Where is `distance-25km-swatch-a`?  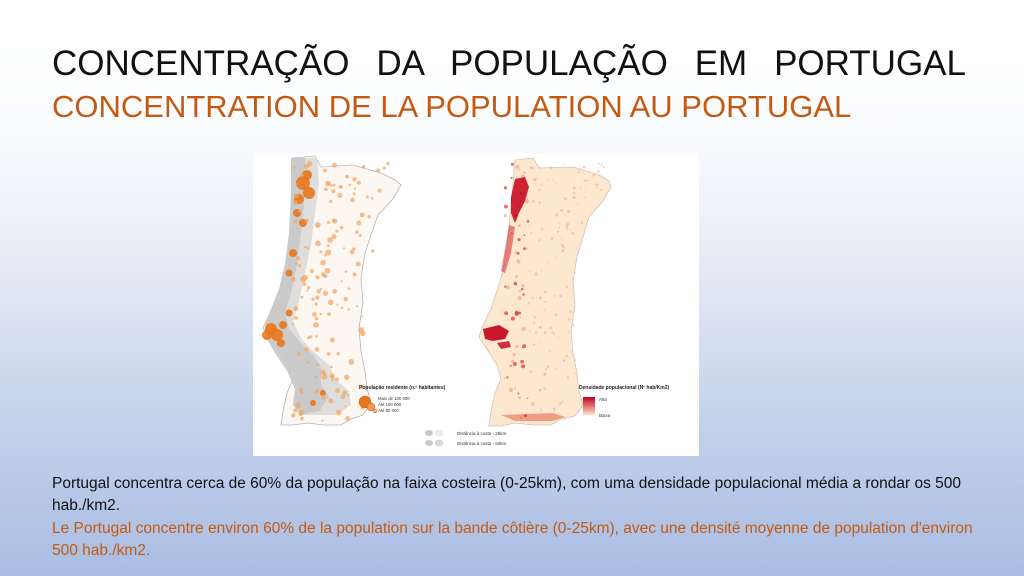
distance-25km-swatch-a is located at coordinates (429, 433).